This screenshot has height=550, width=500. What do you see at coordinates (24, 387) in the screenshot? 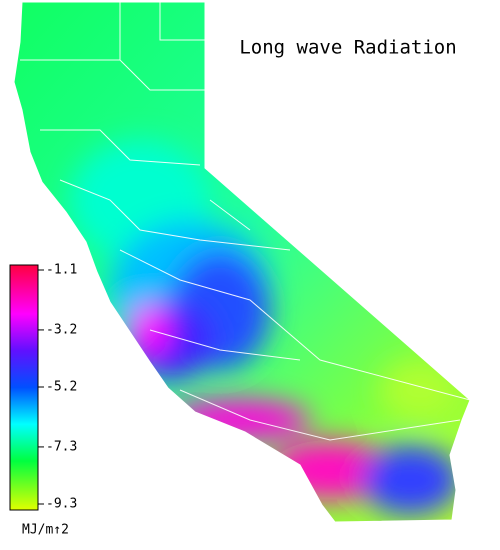
I see `colorbar` at bounding box center [24, 387].